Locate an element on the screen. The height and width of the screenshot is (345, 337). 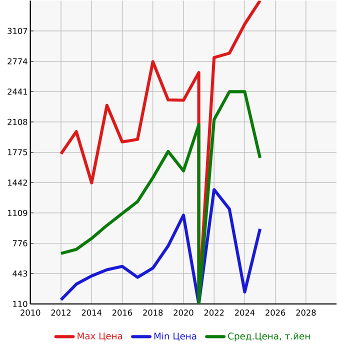
legend-label: Сред.Цена, т.йен is located at coordinates (269, 337).